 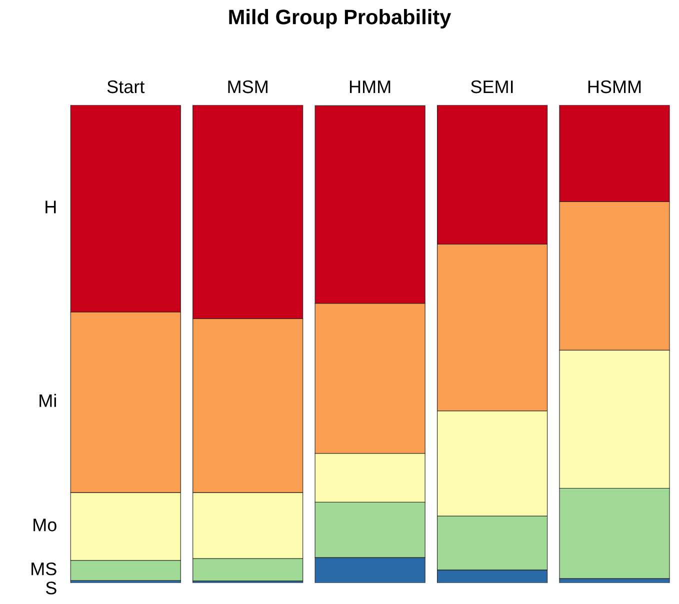 I want to click on x-tick-label: MSM, so click(x=248, y=87).